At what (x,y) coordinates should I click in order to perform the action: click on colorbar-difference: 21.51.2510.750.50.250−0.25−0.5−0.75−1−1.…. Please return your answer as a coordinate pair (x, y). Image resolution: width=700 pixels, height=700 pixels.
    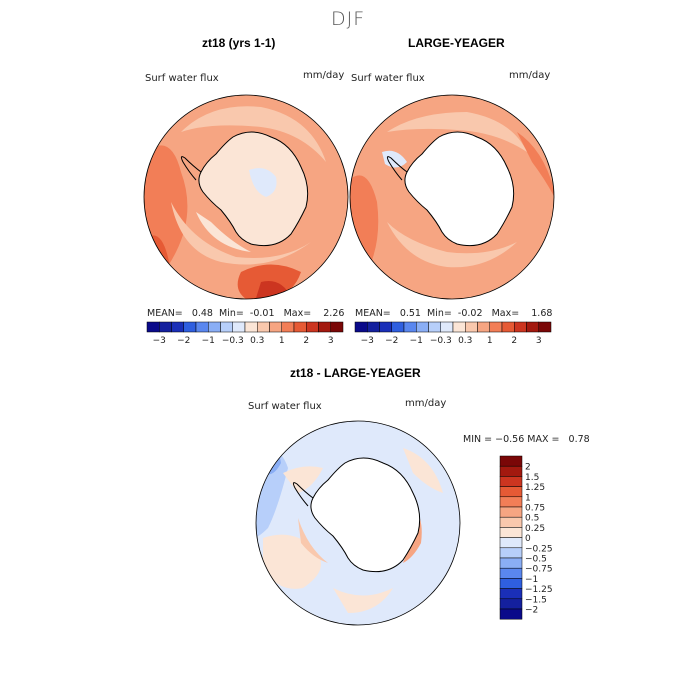
    Looking at the image, I should click on (526, 537).